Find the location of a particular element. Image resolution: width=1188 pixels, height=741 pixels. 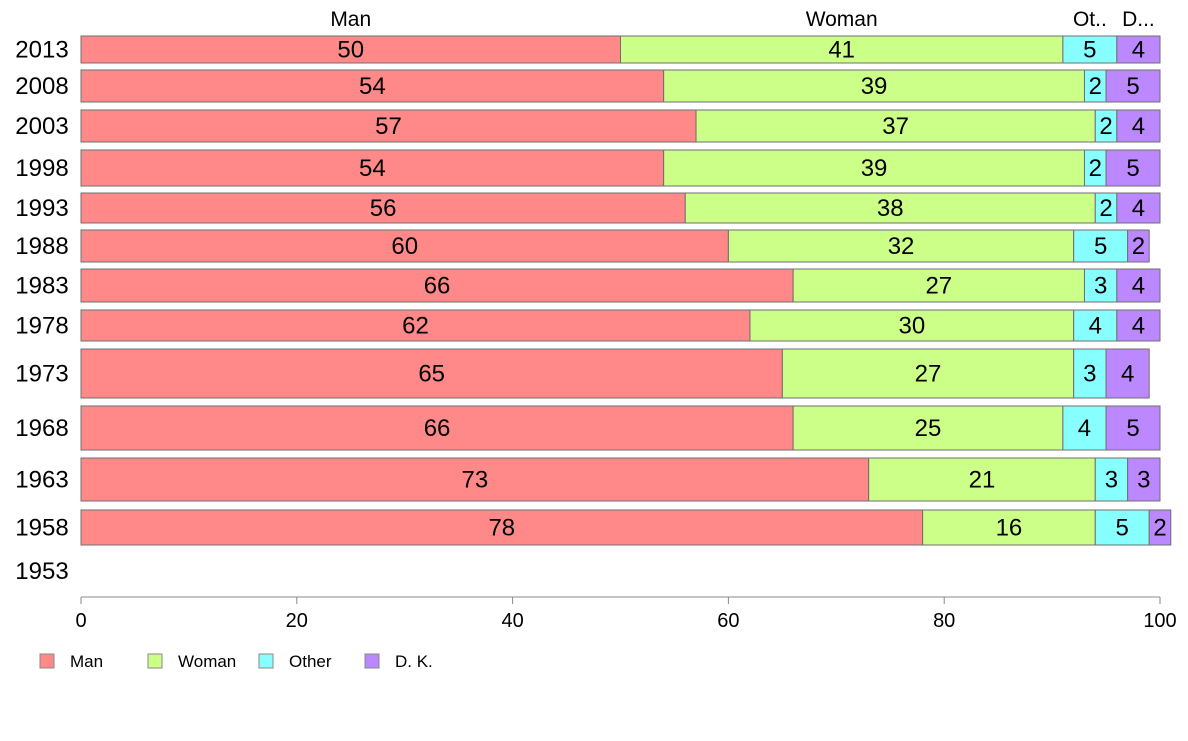

data-label: 21 is located at coordinates (982, 480).